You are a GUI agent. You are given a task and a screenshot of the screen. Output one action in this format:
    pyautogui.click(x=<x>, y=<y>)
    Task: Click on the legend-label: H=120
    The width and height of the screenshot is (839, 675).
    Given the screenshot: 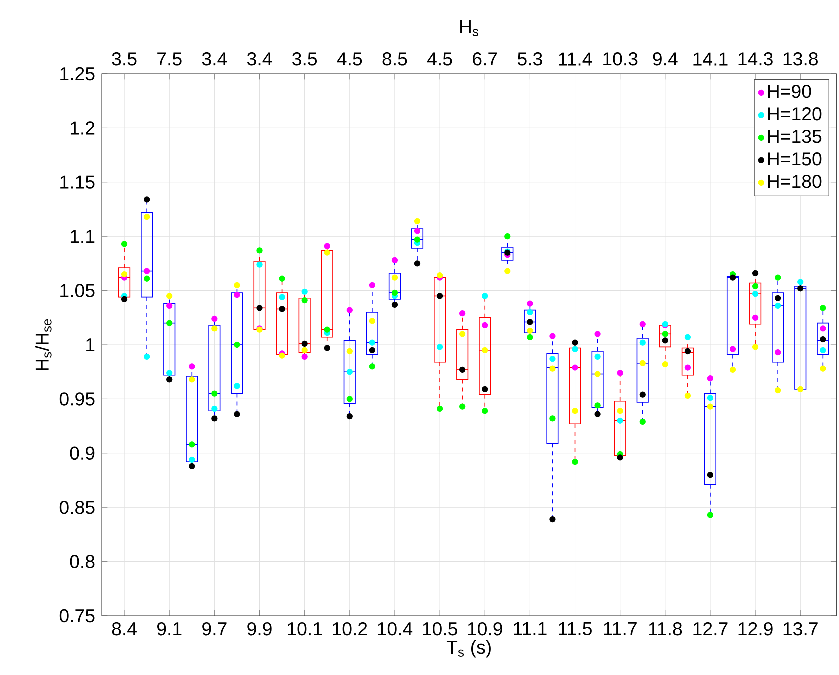 What is the action you would take?
    pyautogui.click(x=795, y=114)
    